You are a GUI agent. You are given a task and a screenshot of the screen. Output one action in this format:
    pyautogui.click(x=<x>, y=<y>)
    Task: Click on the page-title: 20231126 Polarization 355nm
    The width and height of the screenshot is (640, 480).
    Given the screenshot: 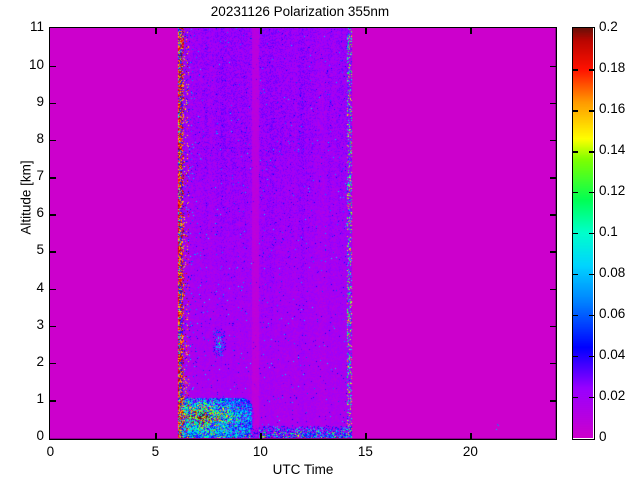 What is the action you would take?
    pyautogui.click(x=300, y=11)
    